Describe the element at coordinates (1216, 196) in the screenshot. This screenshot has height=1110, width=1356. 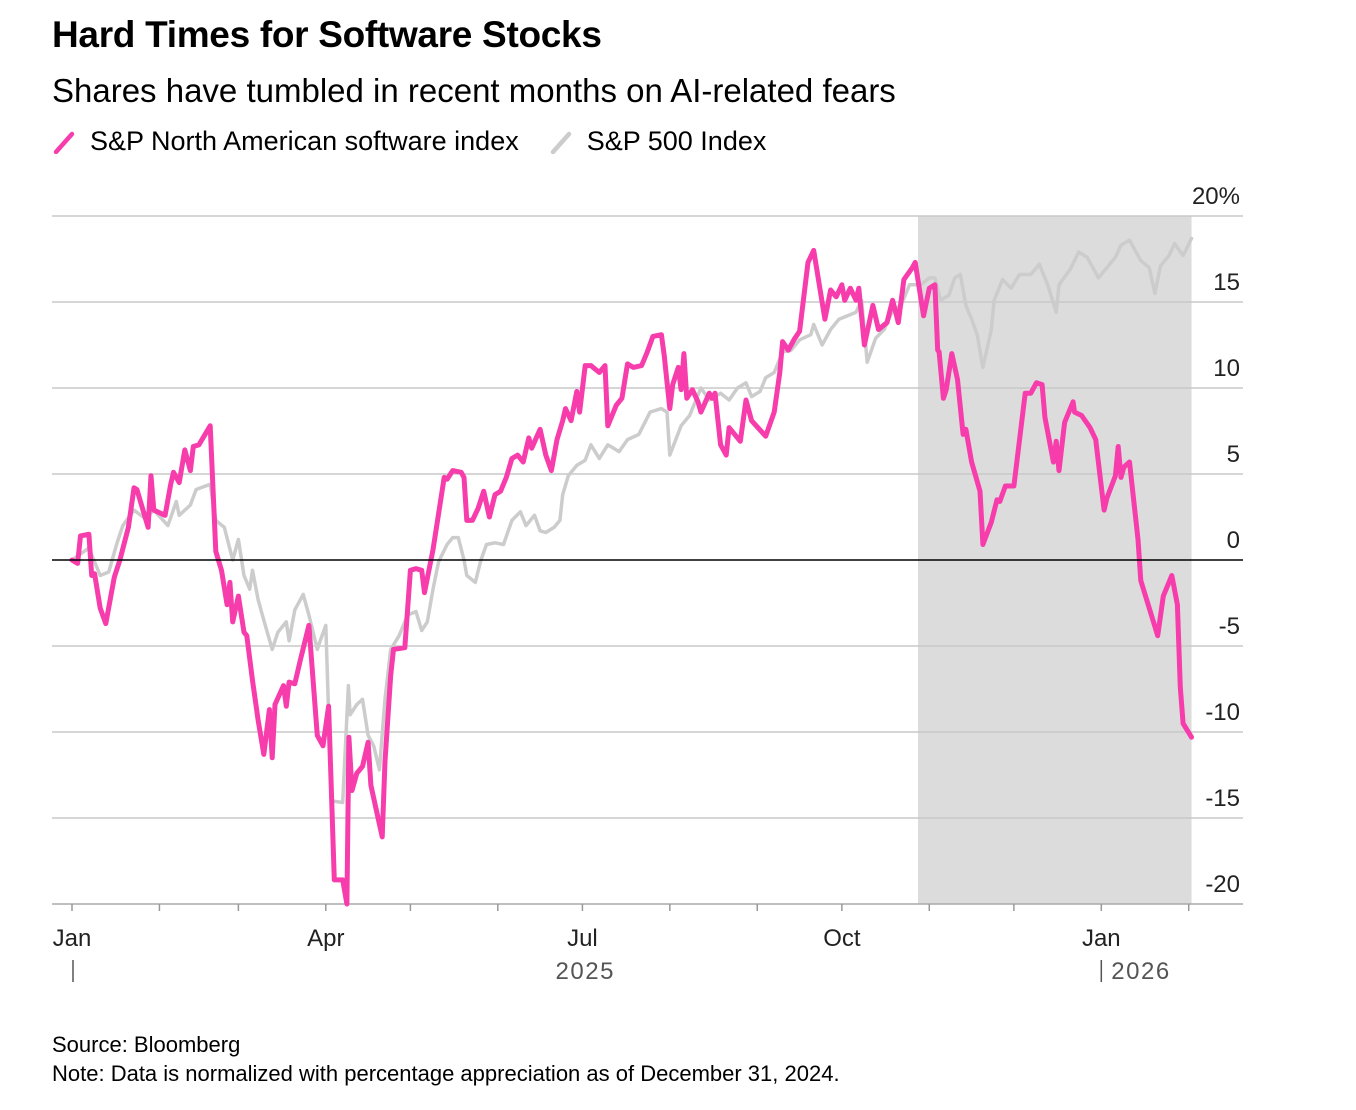
I see `y-tick-label: 20%` at that location.